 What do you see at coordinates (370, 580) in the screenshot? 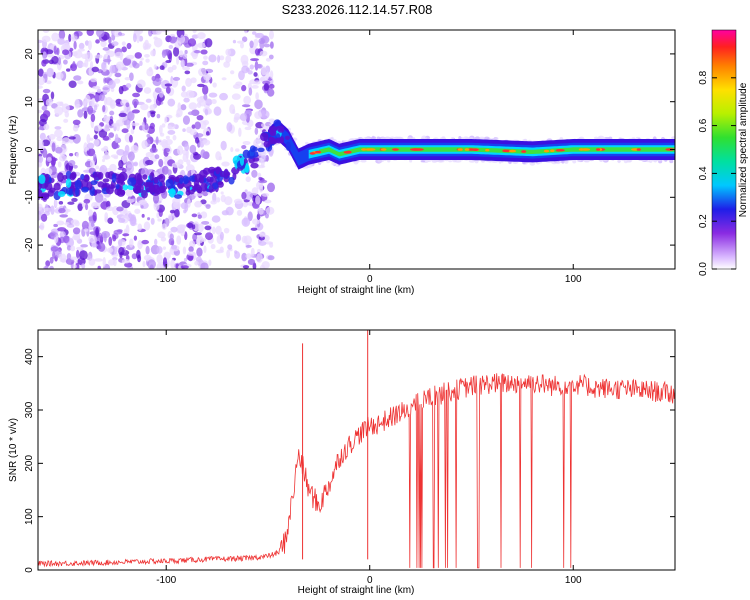
I see `snr-x-tick-label: 0` at bounding box center [370, 580].